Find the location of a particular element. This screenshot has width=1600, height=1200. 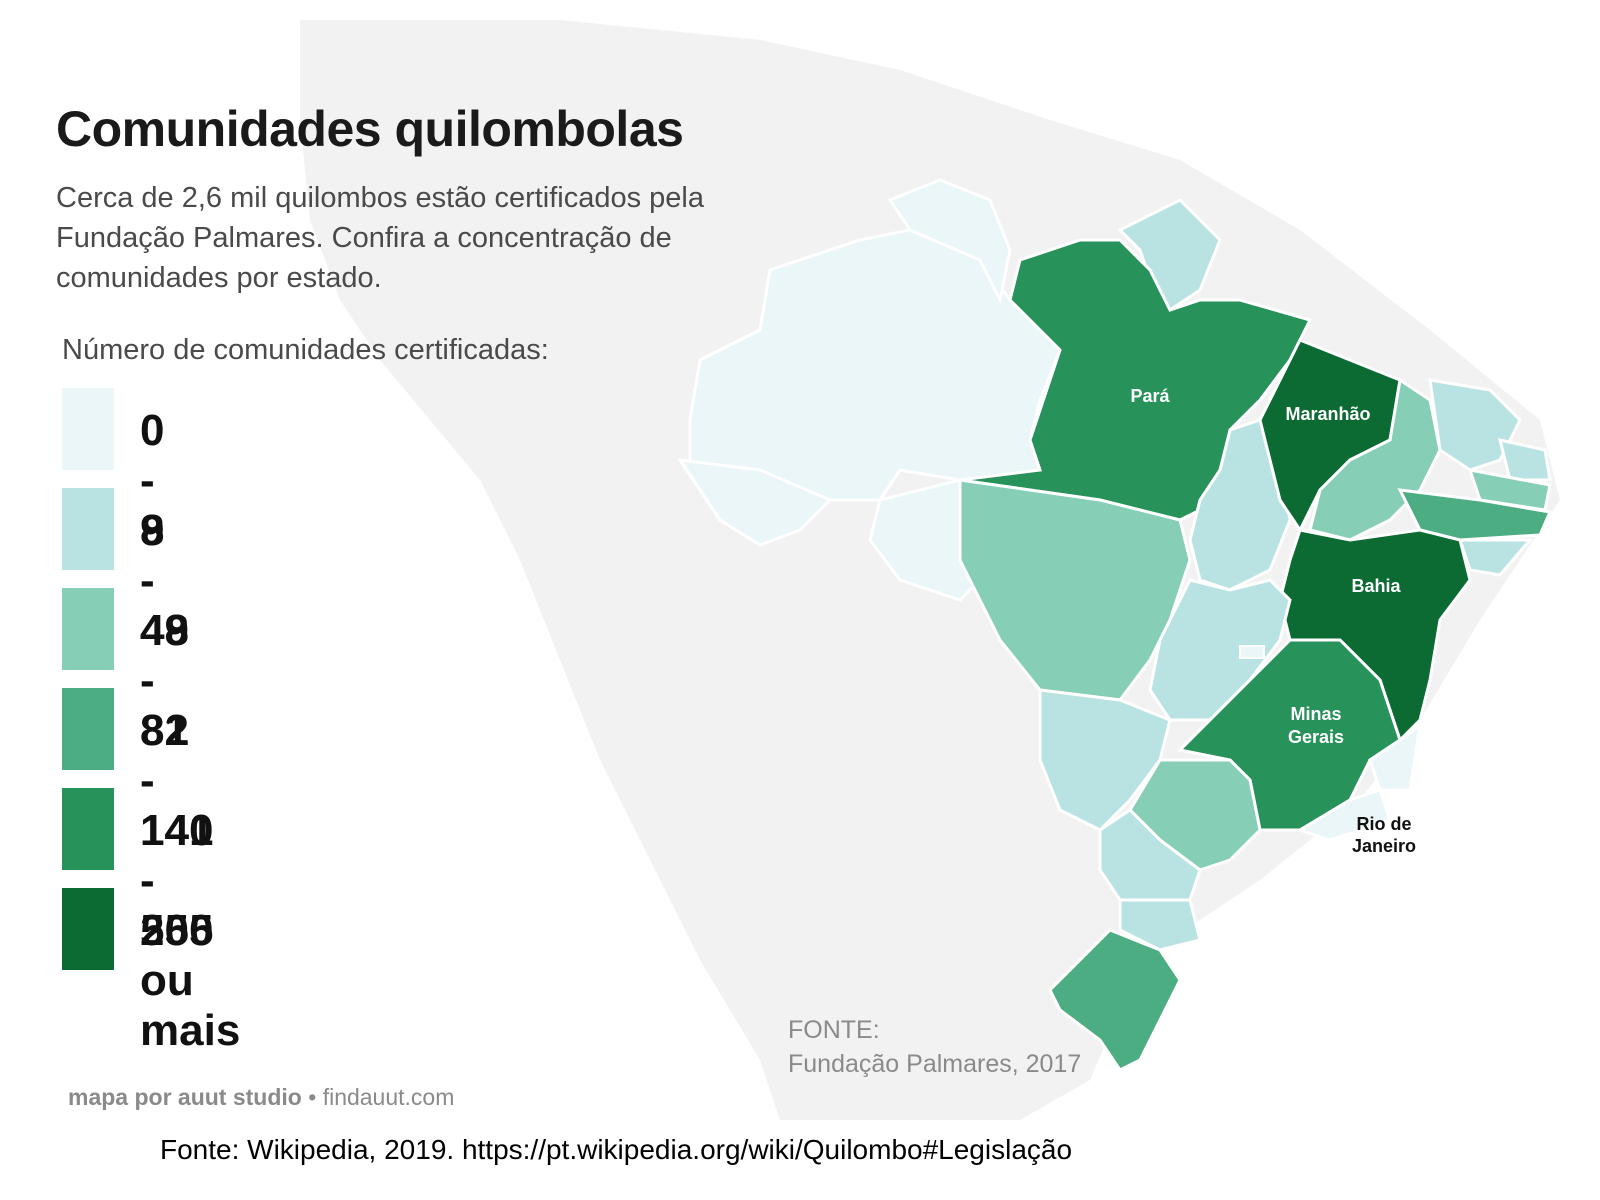

state-rio-grande-do-sul is located at coordinates (1115, 1000).